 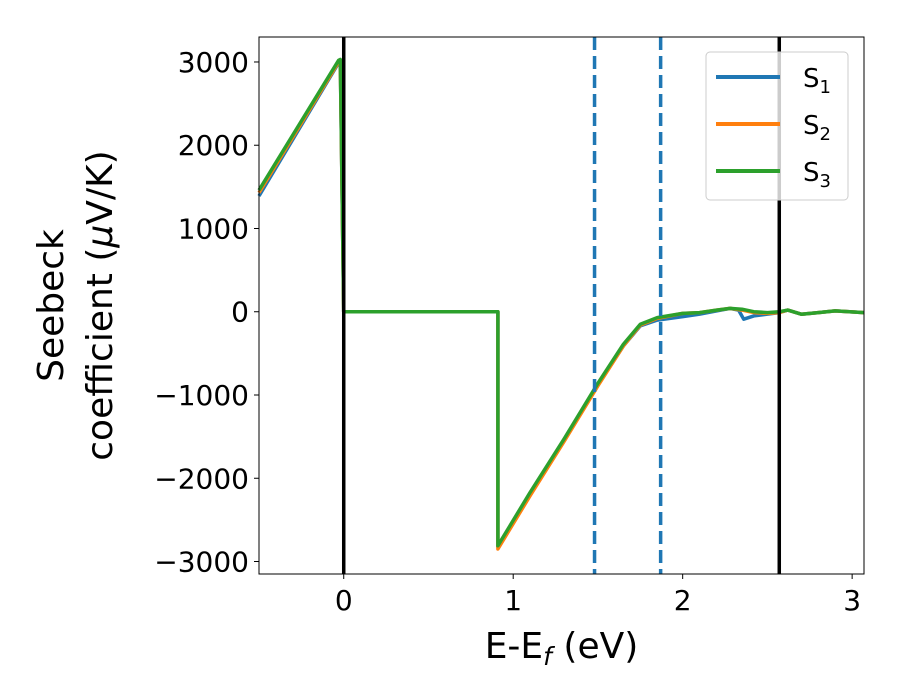 What do you see at coordinates (201, 395) in the screenshot?
I see `y-tick-label: −1000` at bounding box center [201, 395].